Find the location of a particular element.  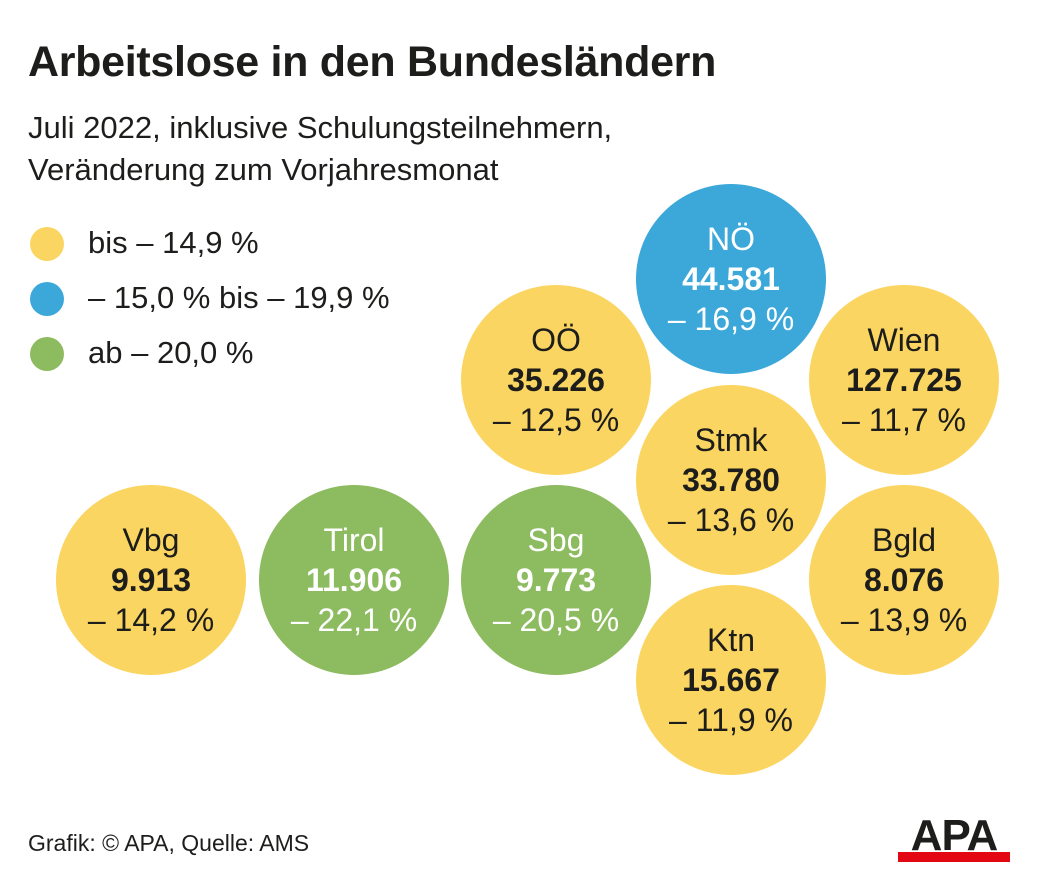

region-value: 8.076 is located at coordinates (904, 580).